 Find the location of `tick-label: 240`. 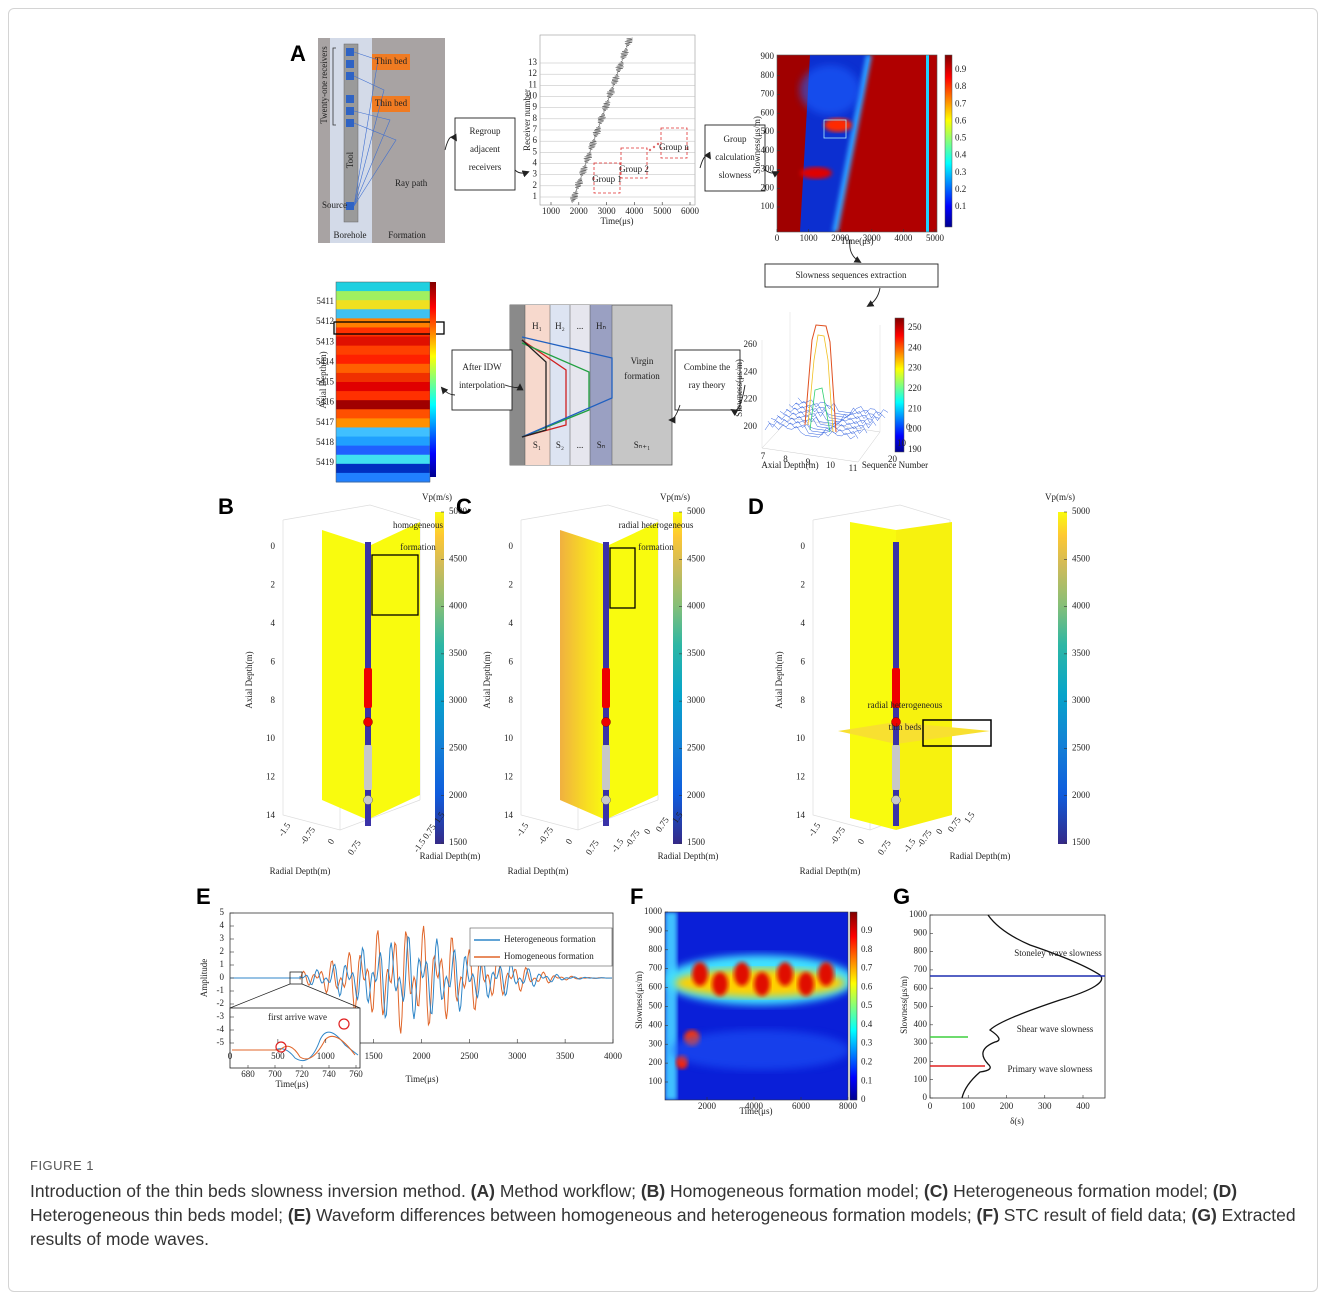

tick-label: 240 is located at coordinates (751, 371).